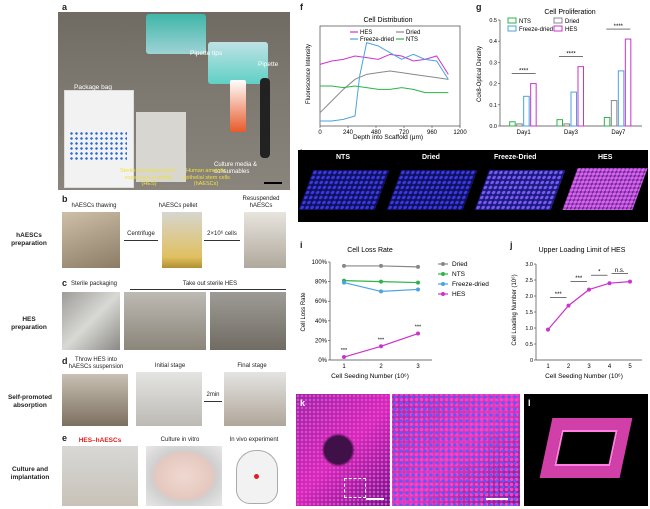  Describe the element at coordinates (524, 133) in the screenshot. I see `g-category-label: Day1` at that location.